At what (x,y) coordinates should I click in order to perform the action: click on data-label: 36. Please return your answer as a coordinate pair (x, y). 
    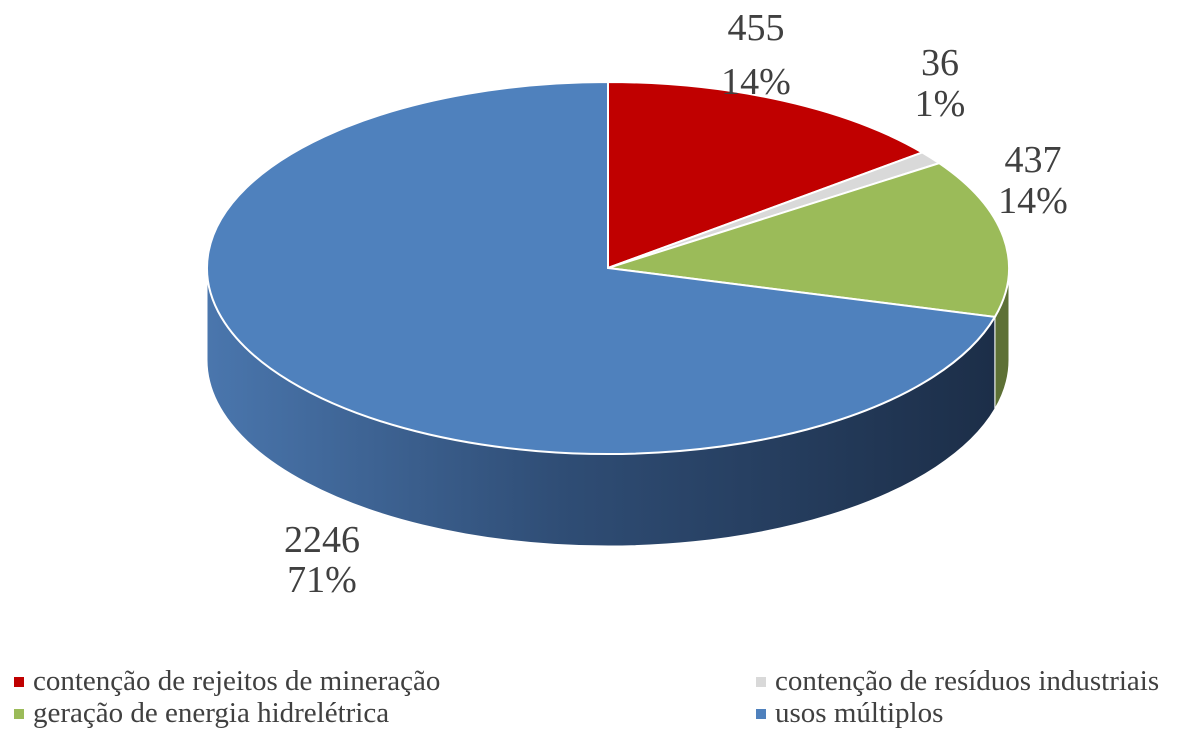
    Looking at the image, I should click on (940, 63).